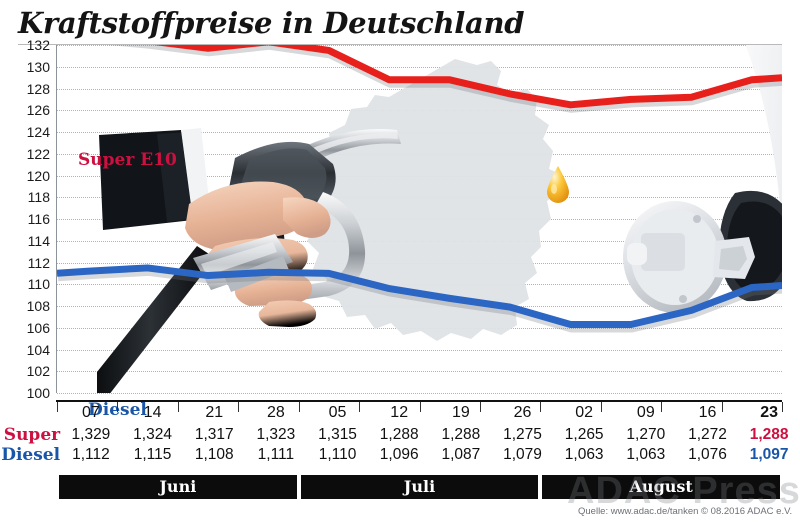 The height and width of the screenshot is (529, 800). What do you see at coordinates (152, 454) in the screenshot?
I see `diesel-price-cell: 1,115` at bounding box center [152, 454].